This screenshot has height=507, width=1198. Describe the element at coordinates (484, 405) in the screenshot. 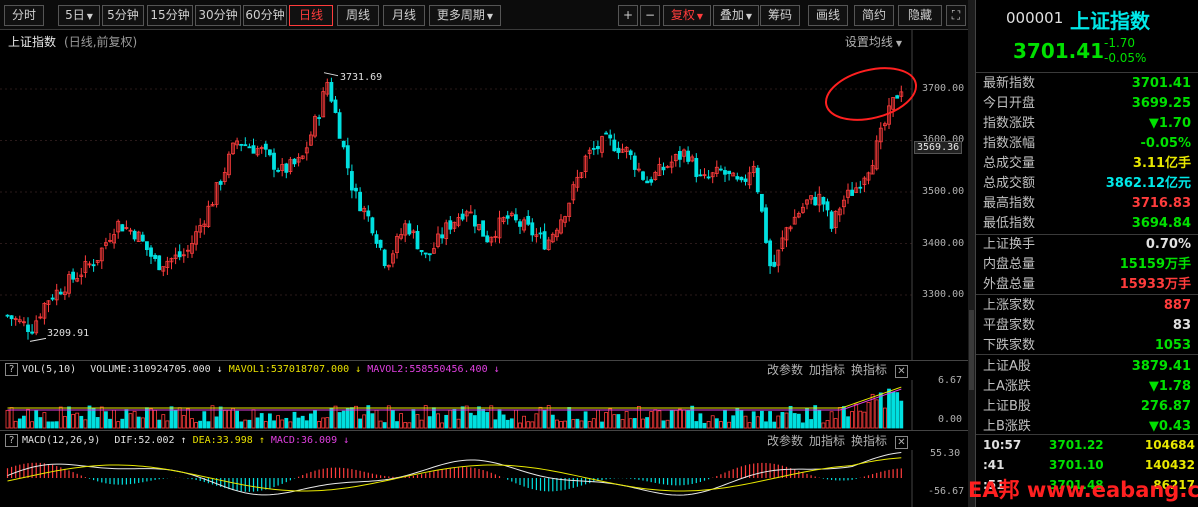

I see `volume-chart-canvas` at that location.